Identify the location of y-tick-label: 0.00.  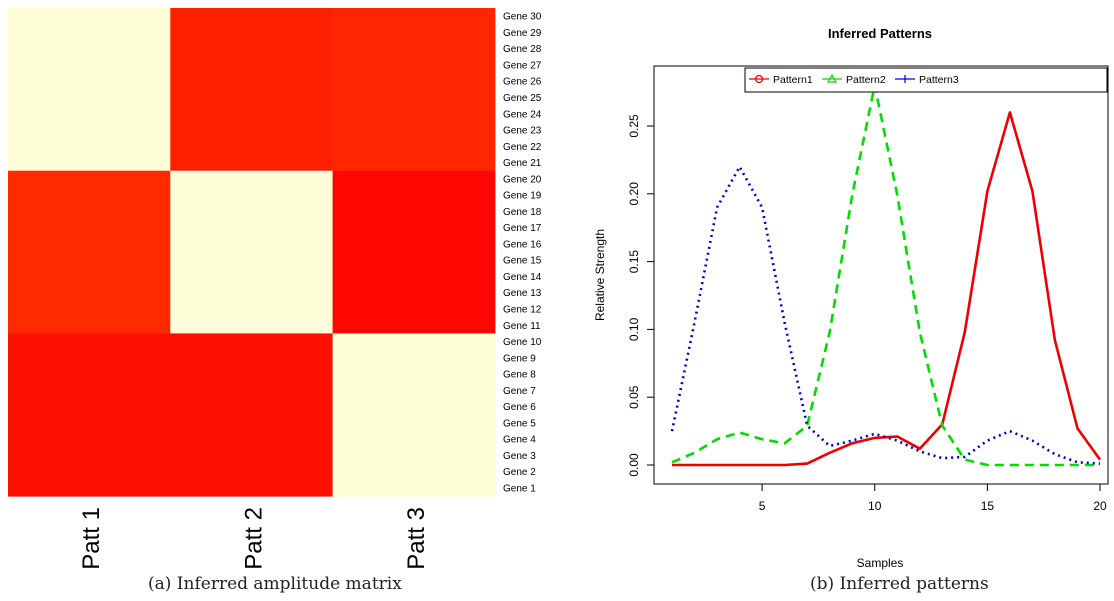
(634, 465).